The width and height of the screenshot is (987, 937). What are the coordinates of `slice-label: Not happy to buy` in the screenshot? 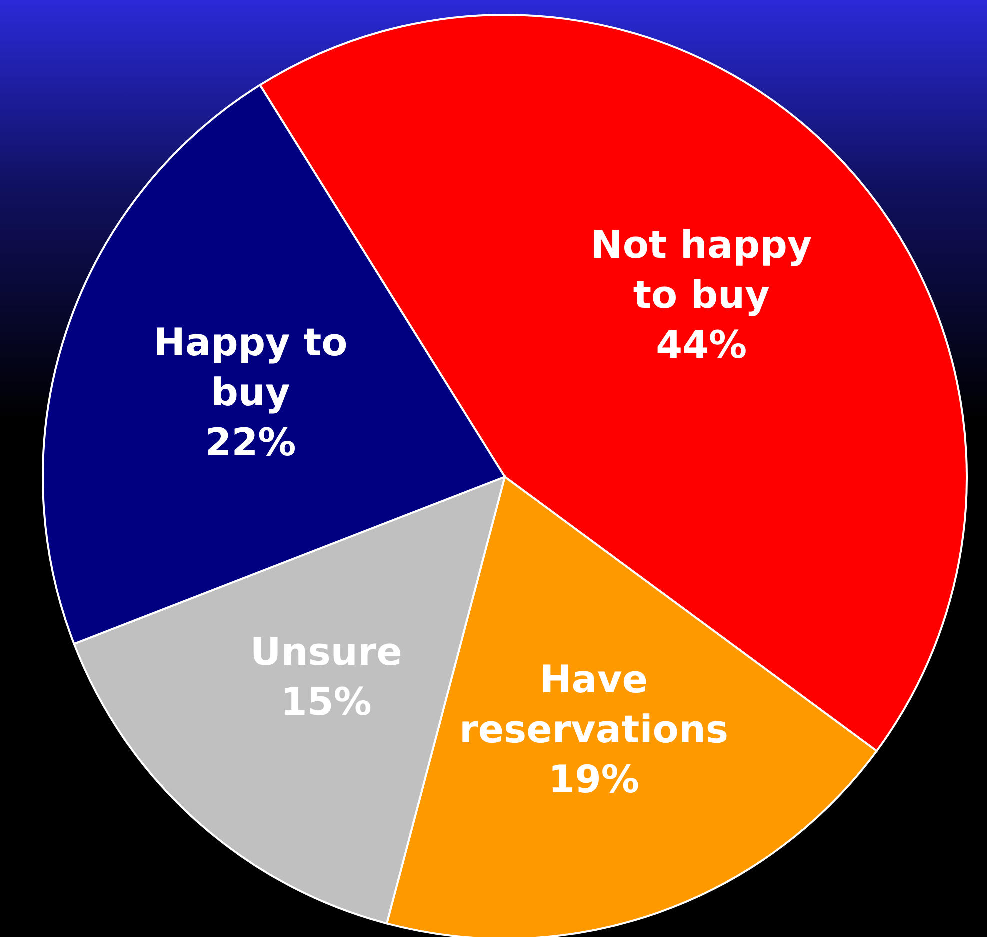 It's located at (701, 269).